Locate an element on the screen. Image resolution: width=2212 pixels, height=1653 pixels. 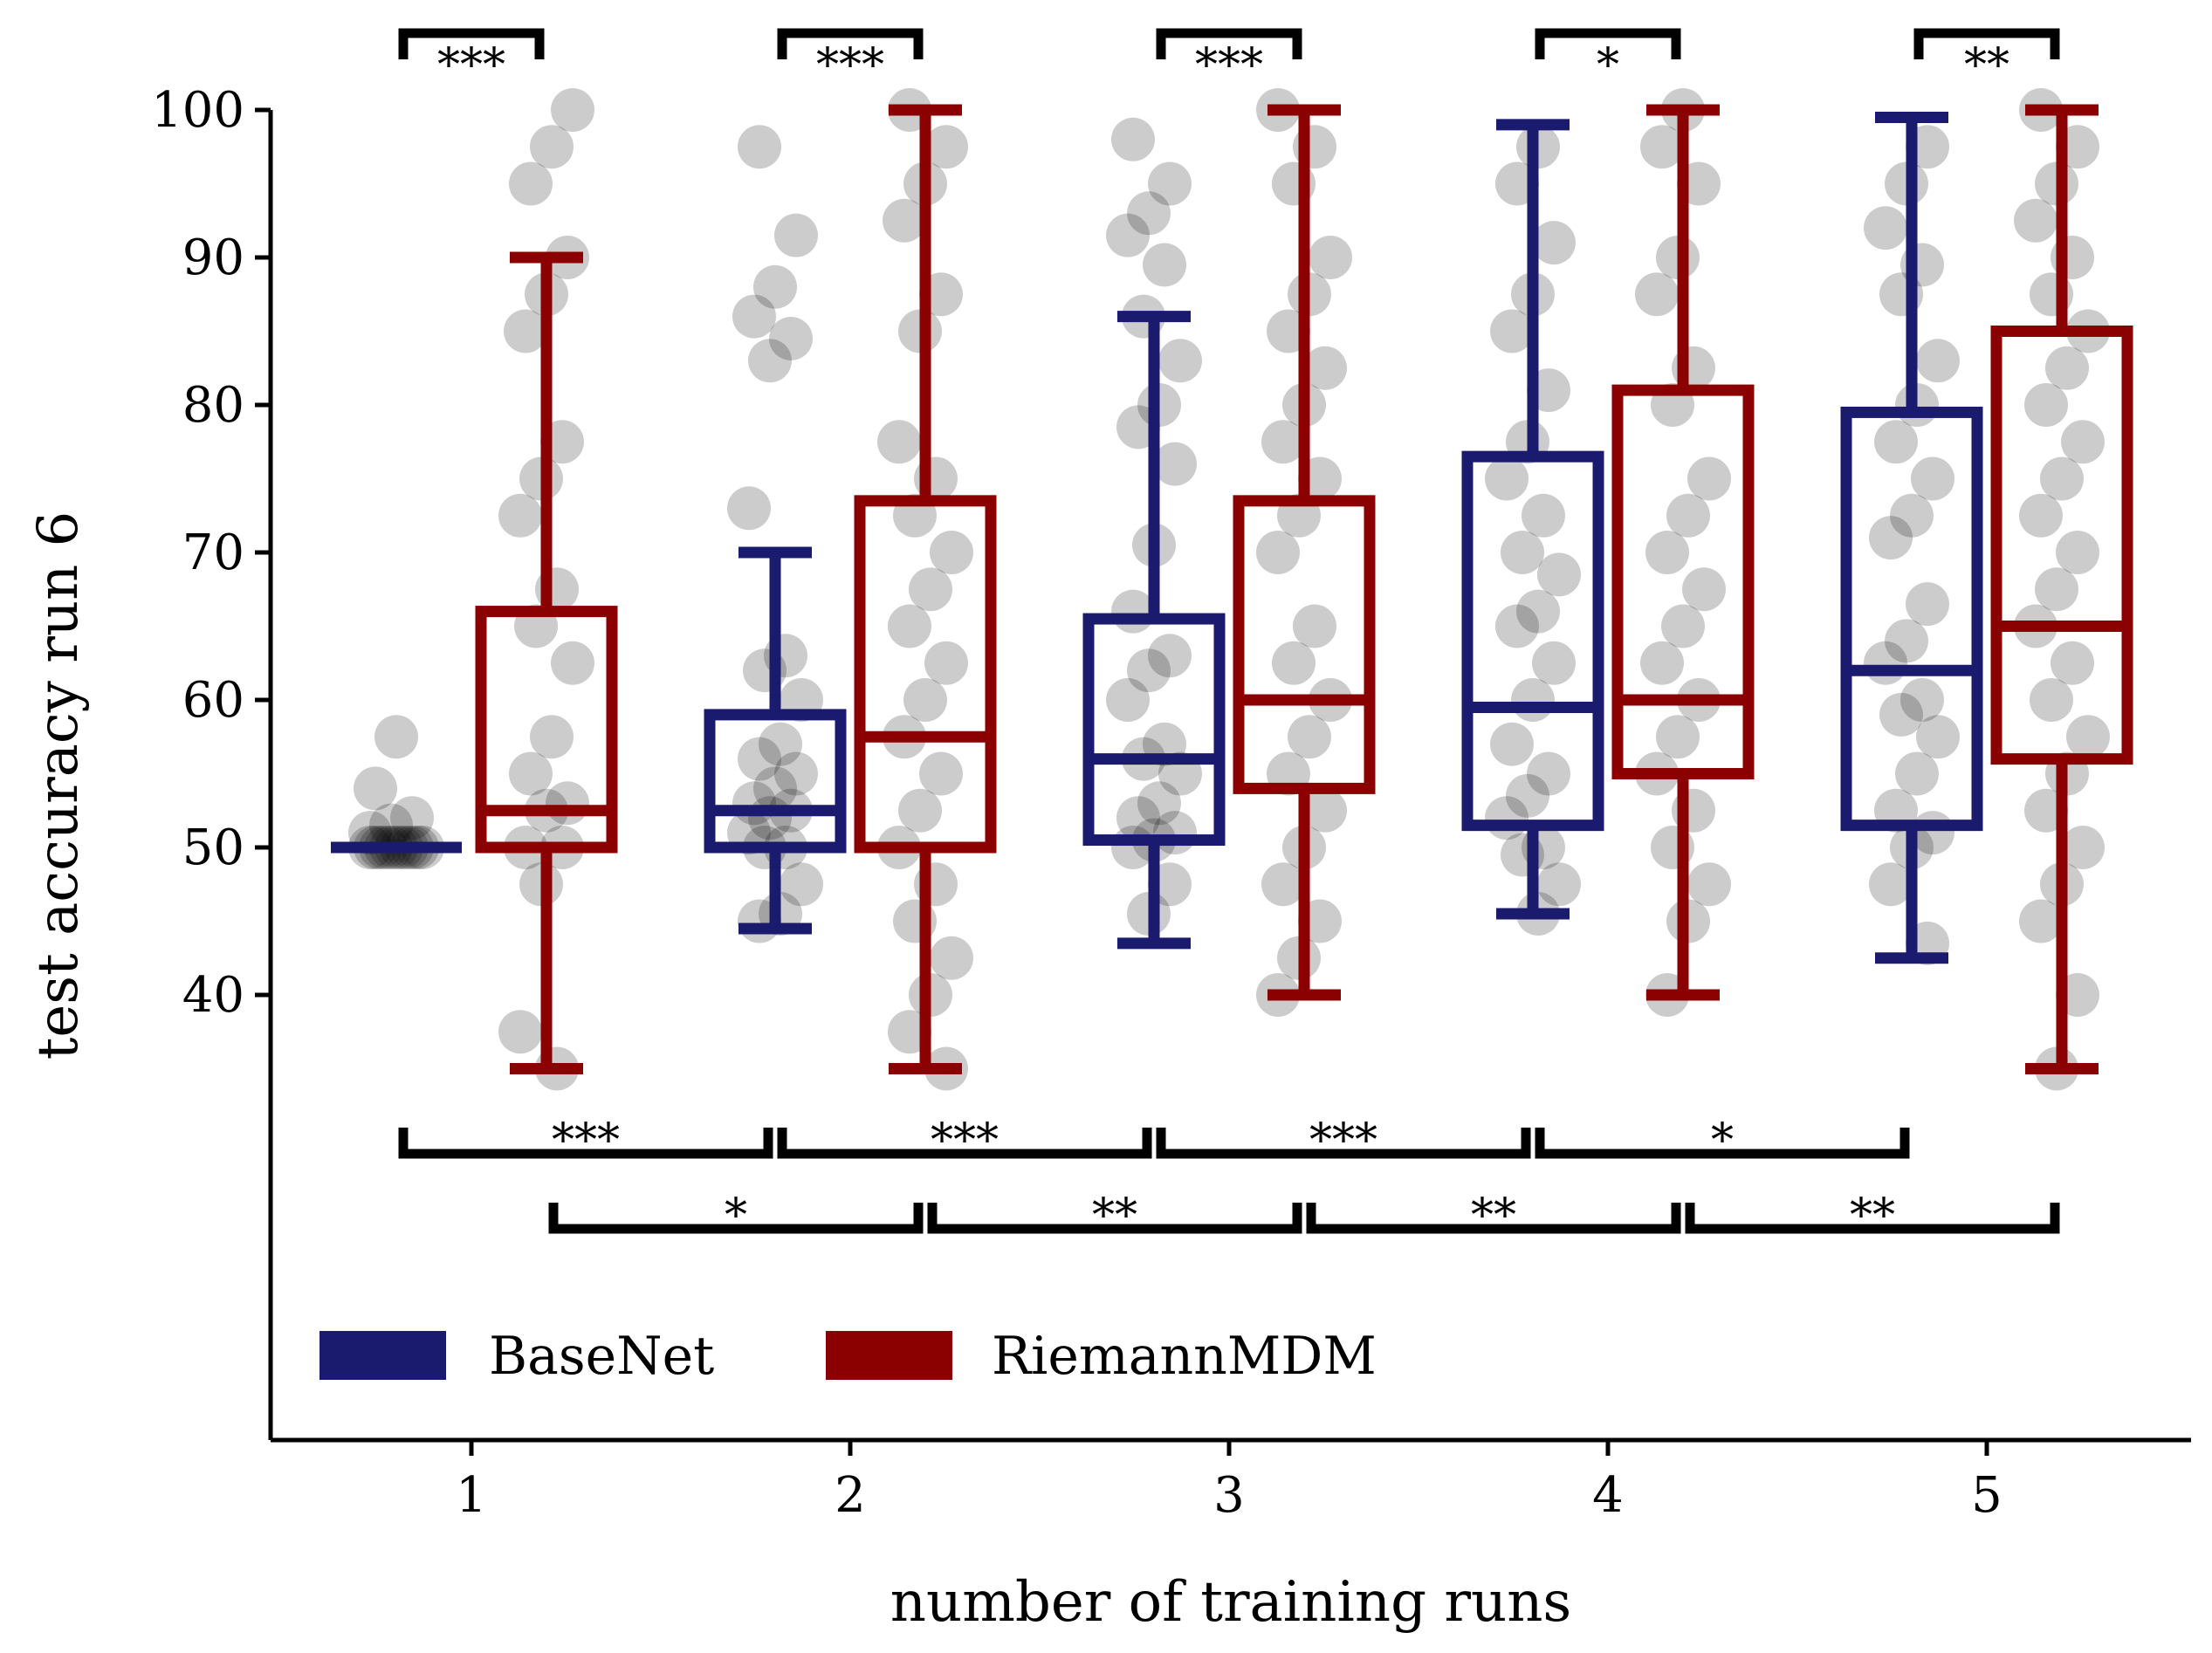
bracket-riemann-1-2: * is located at coordinates (736, 1216).